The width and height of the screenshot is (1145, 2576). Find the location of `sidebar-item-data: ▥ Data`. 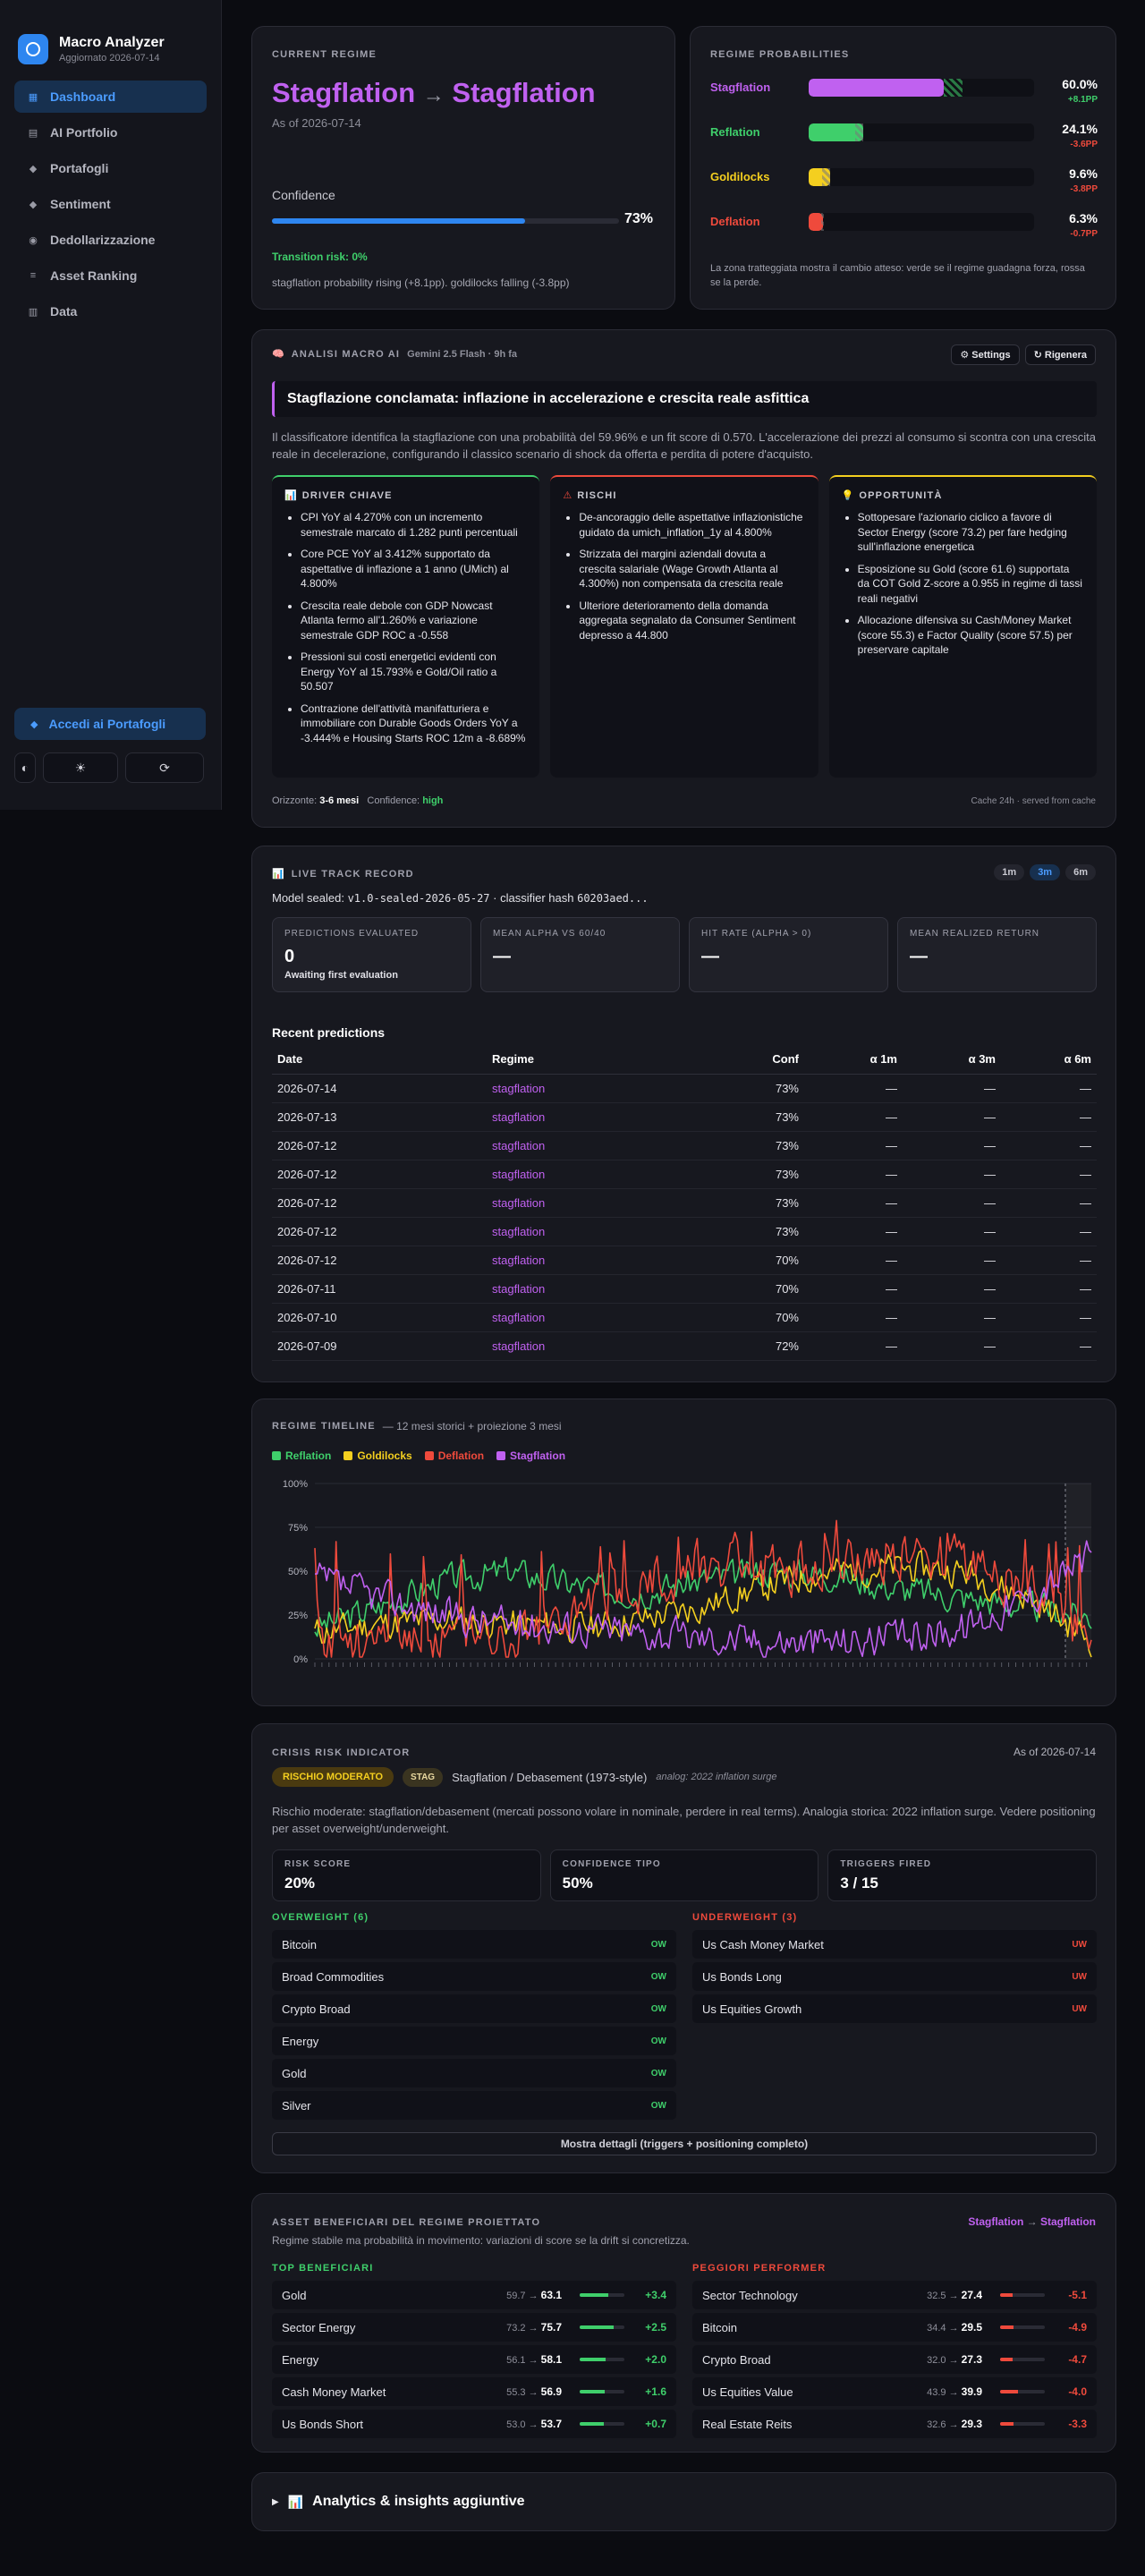

sidebar-item-data: ▥ Data is located at coordinates (110, 311).